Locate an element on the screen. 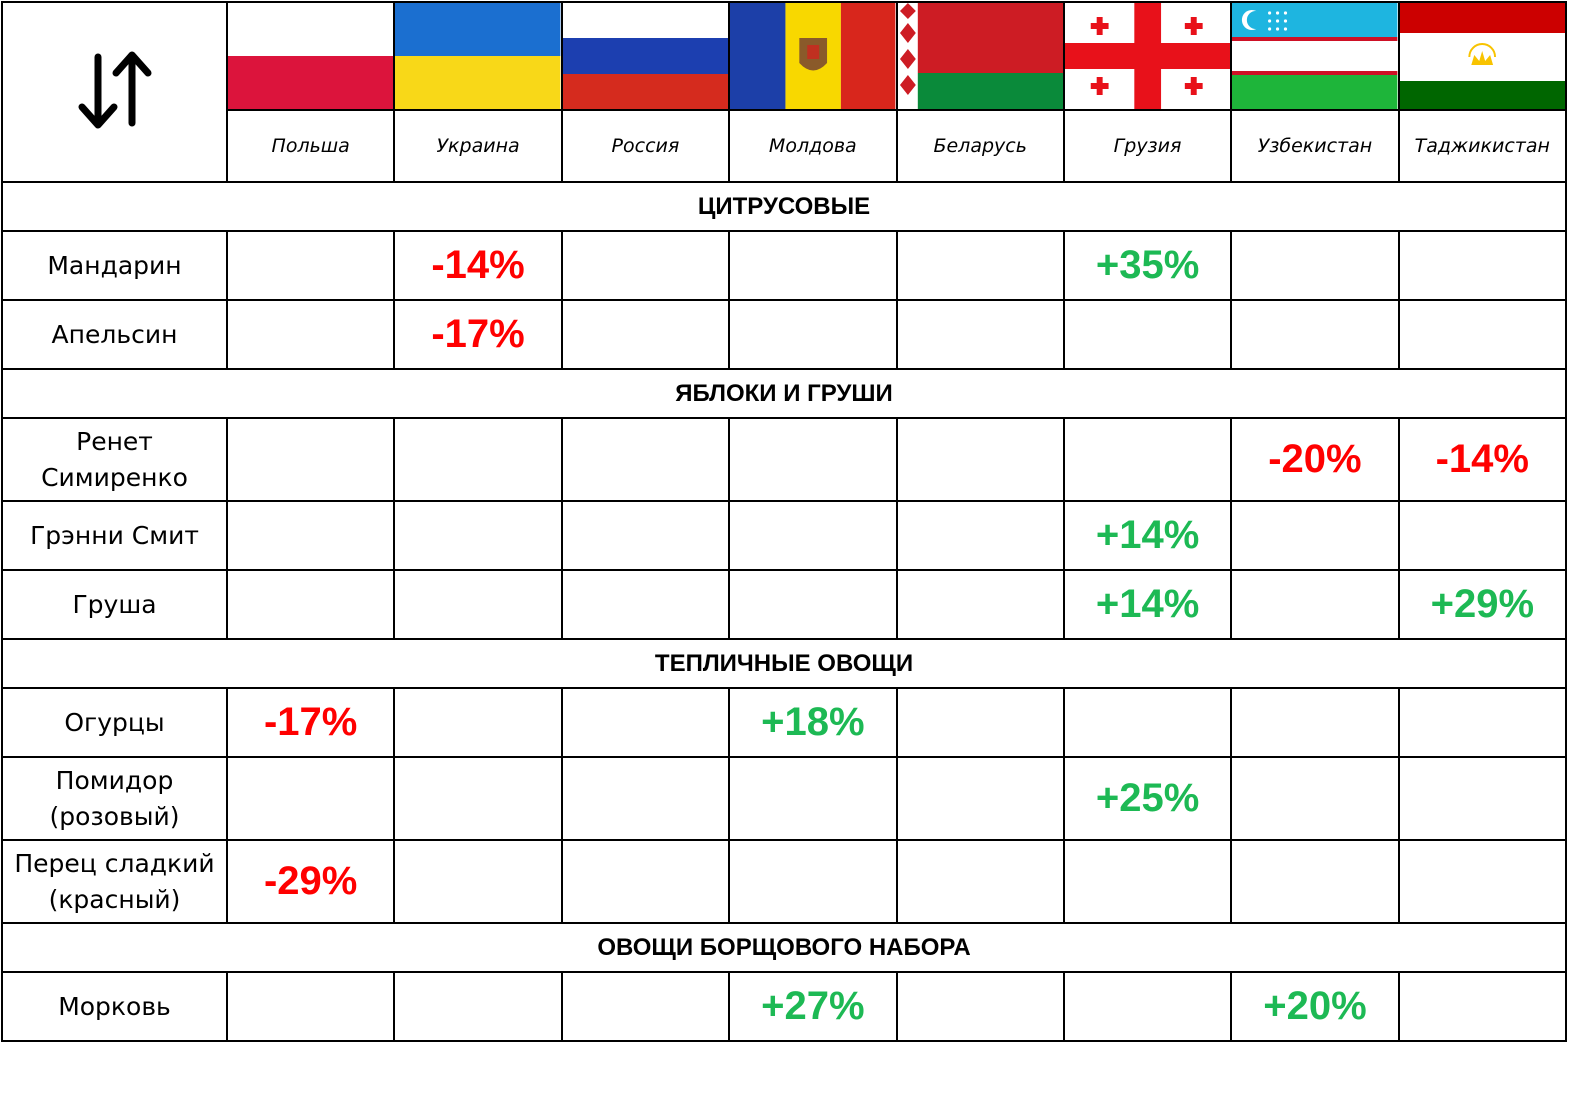 Image resolution: width=1591 pixels, height=1120 pixels. section-row: ОВОЩИ БОРЩОВОГО НАБОРА is located at coordinates (784, 947).